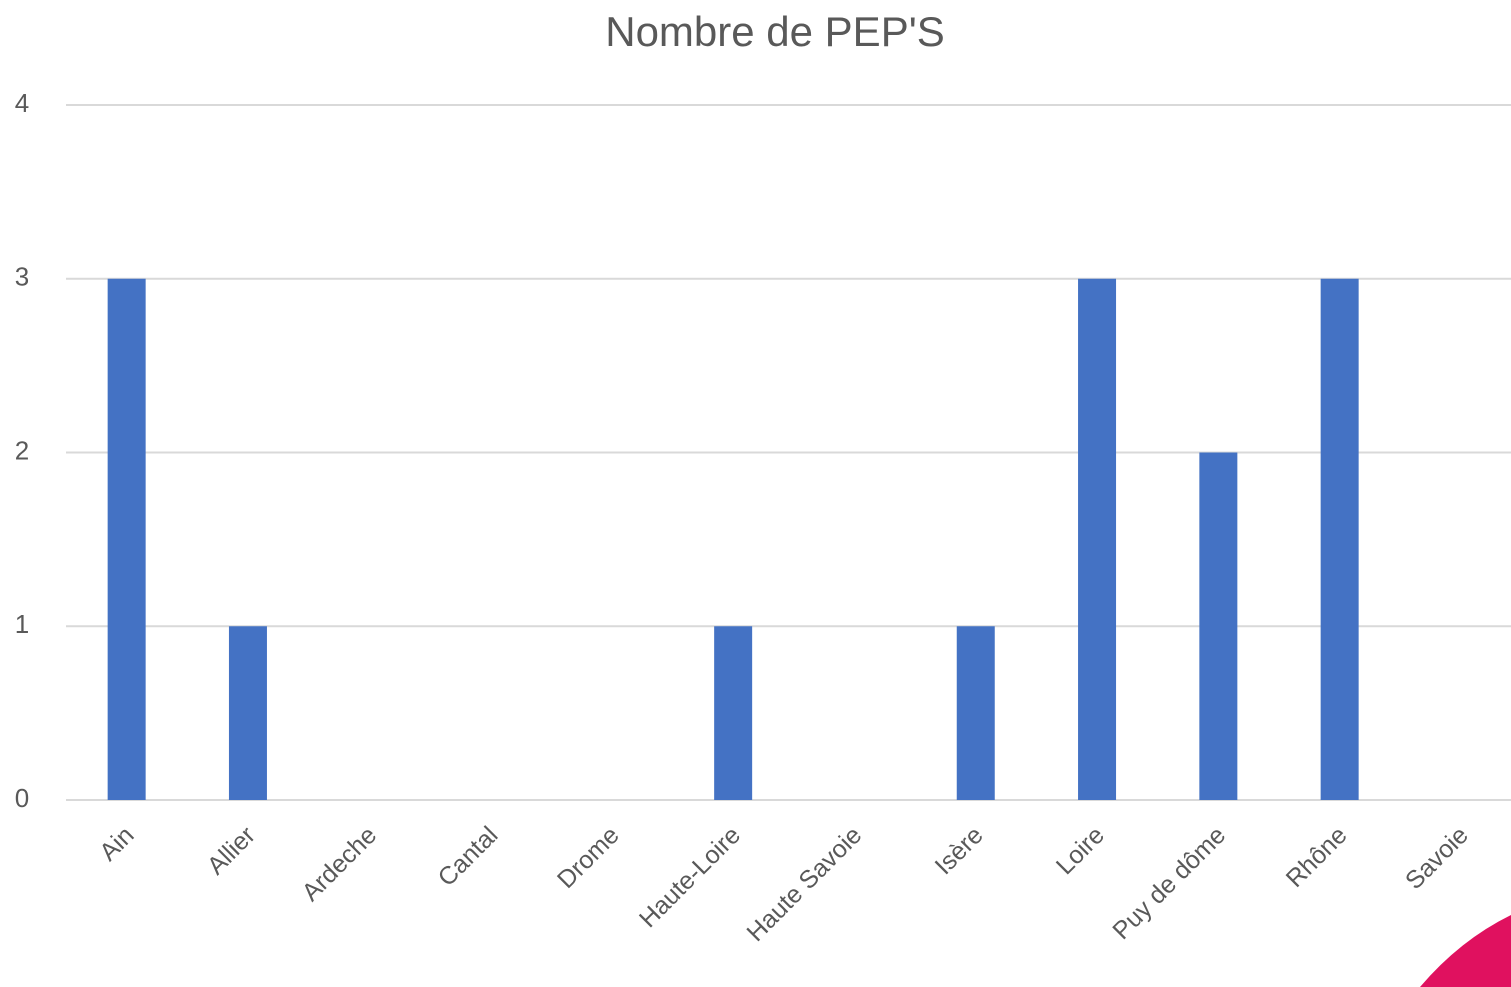 This screenshot has width=1511, height=987. Describe the element at coordinates (116, 843) in the screenshot. I see `x-tick-label: Ain` at that location.